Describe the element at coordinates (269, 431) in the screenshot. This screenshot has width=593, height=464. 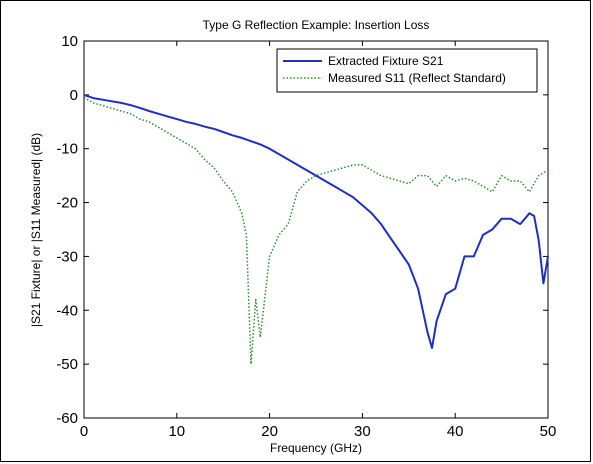
I see `x-tick-label-2: 20` at that location.